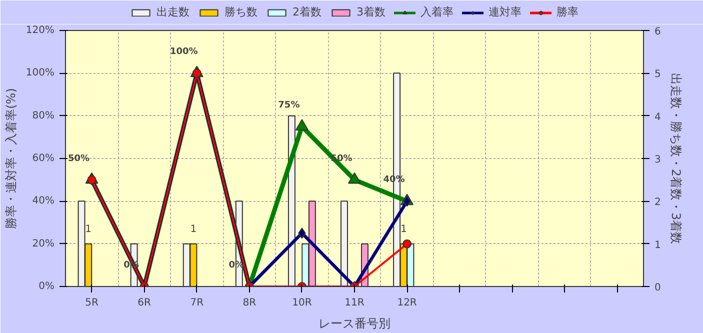 The height and width of the screenshot is (333, 703). I want to click on data-label: 100%, so click(184, 52).